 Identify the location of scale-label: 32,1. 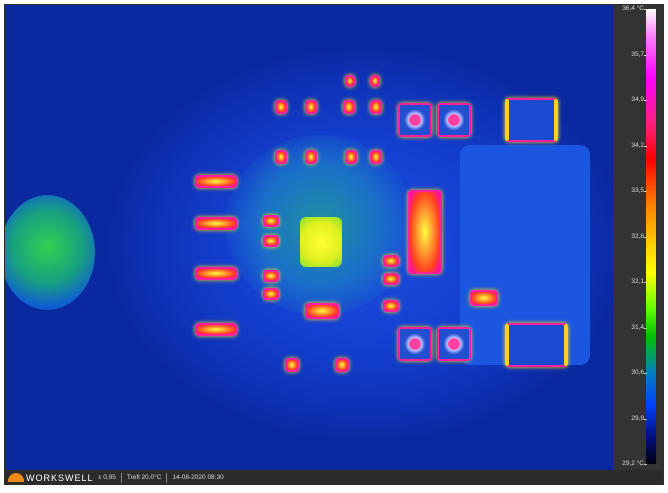
(637, 281).